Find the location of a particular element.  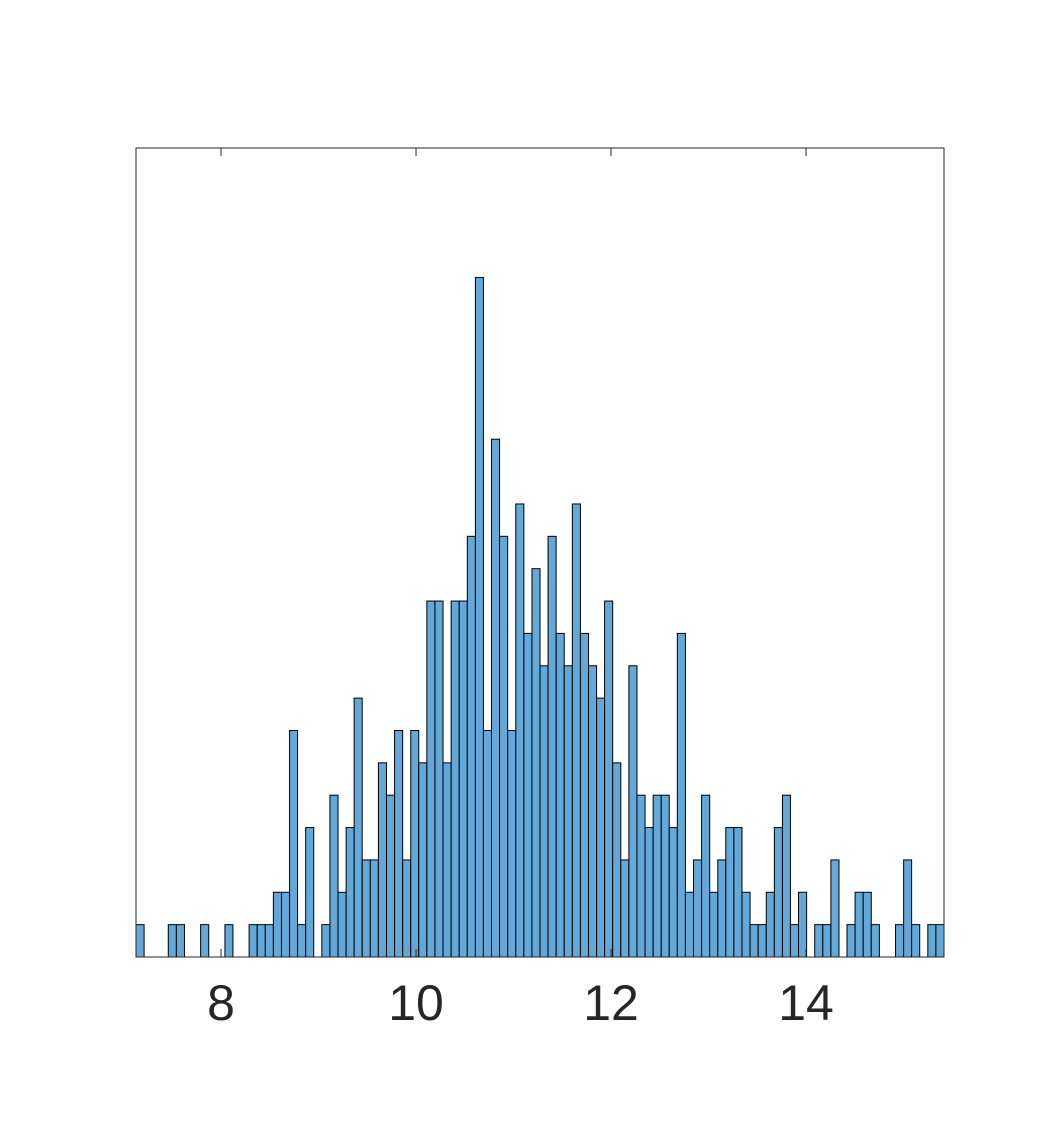

x-tick-label: 12 is located at coordinates (611, 1003).